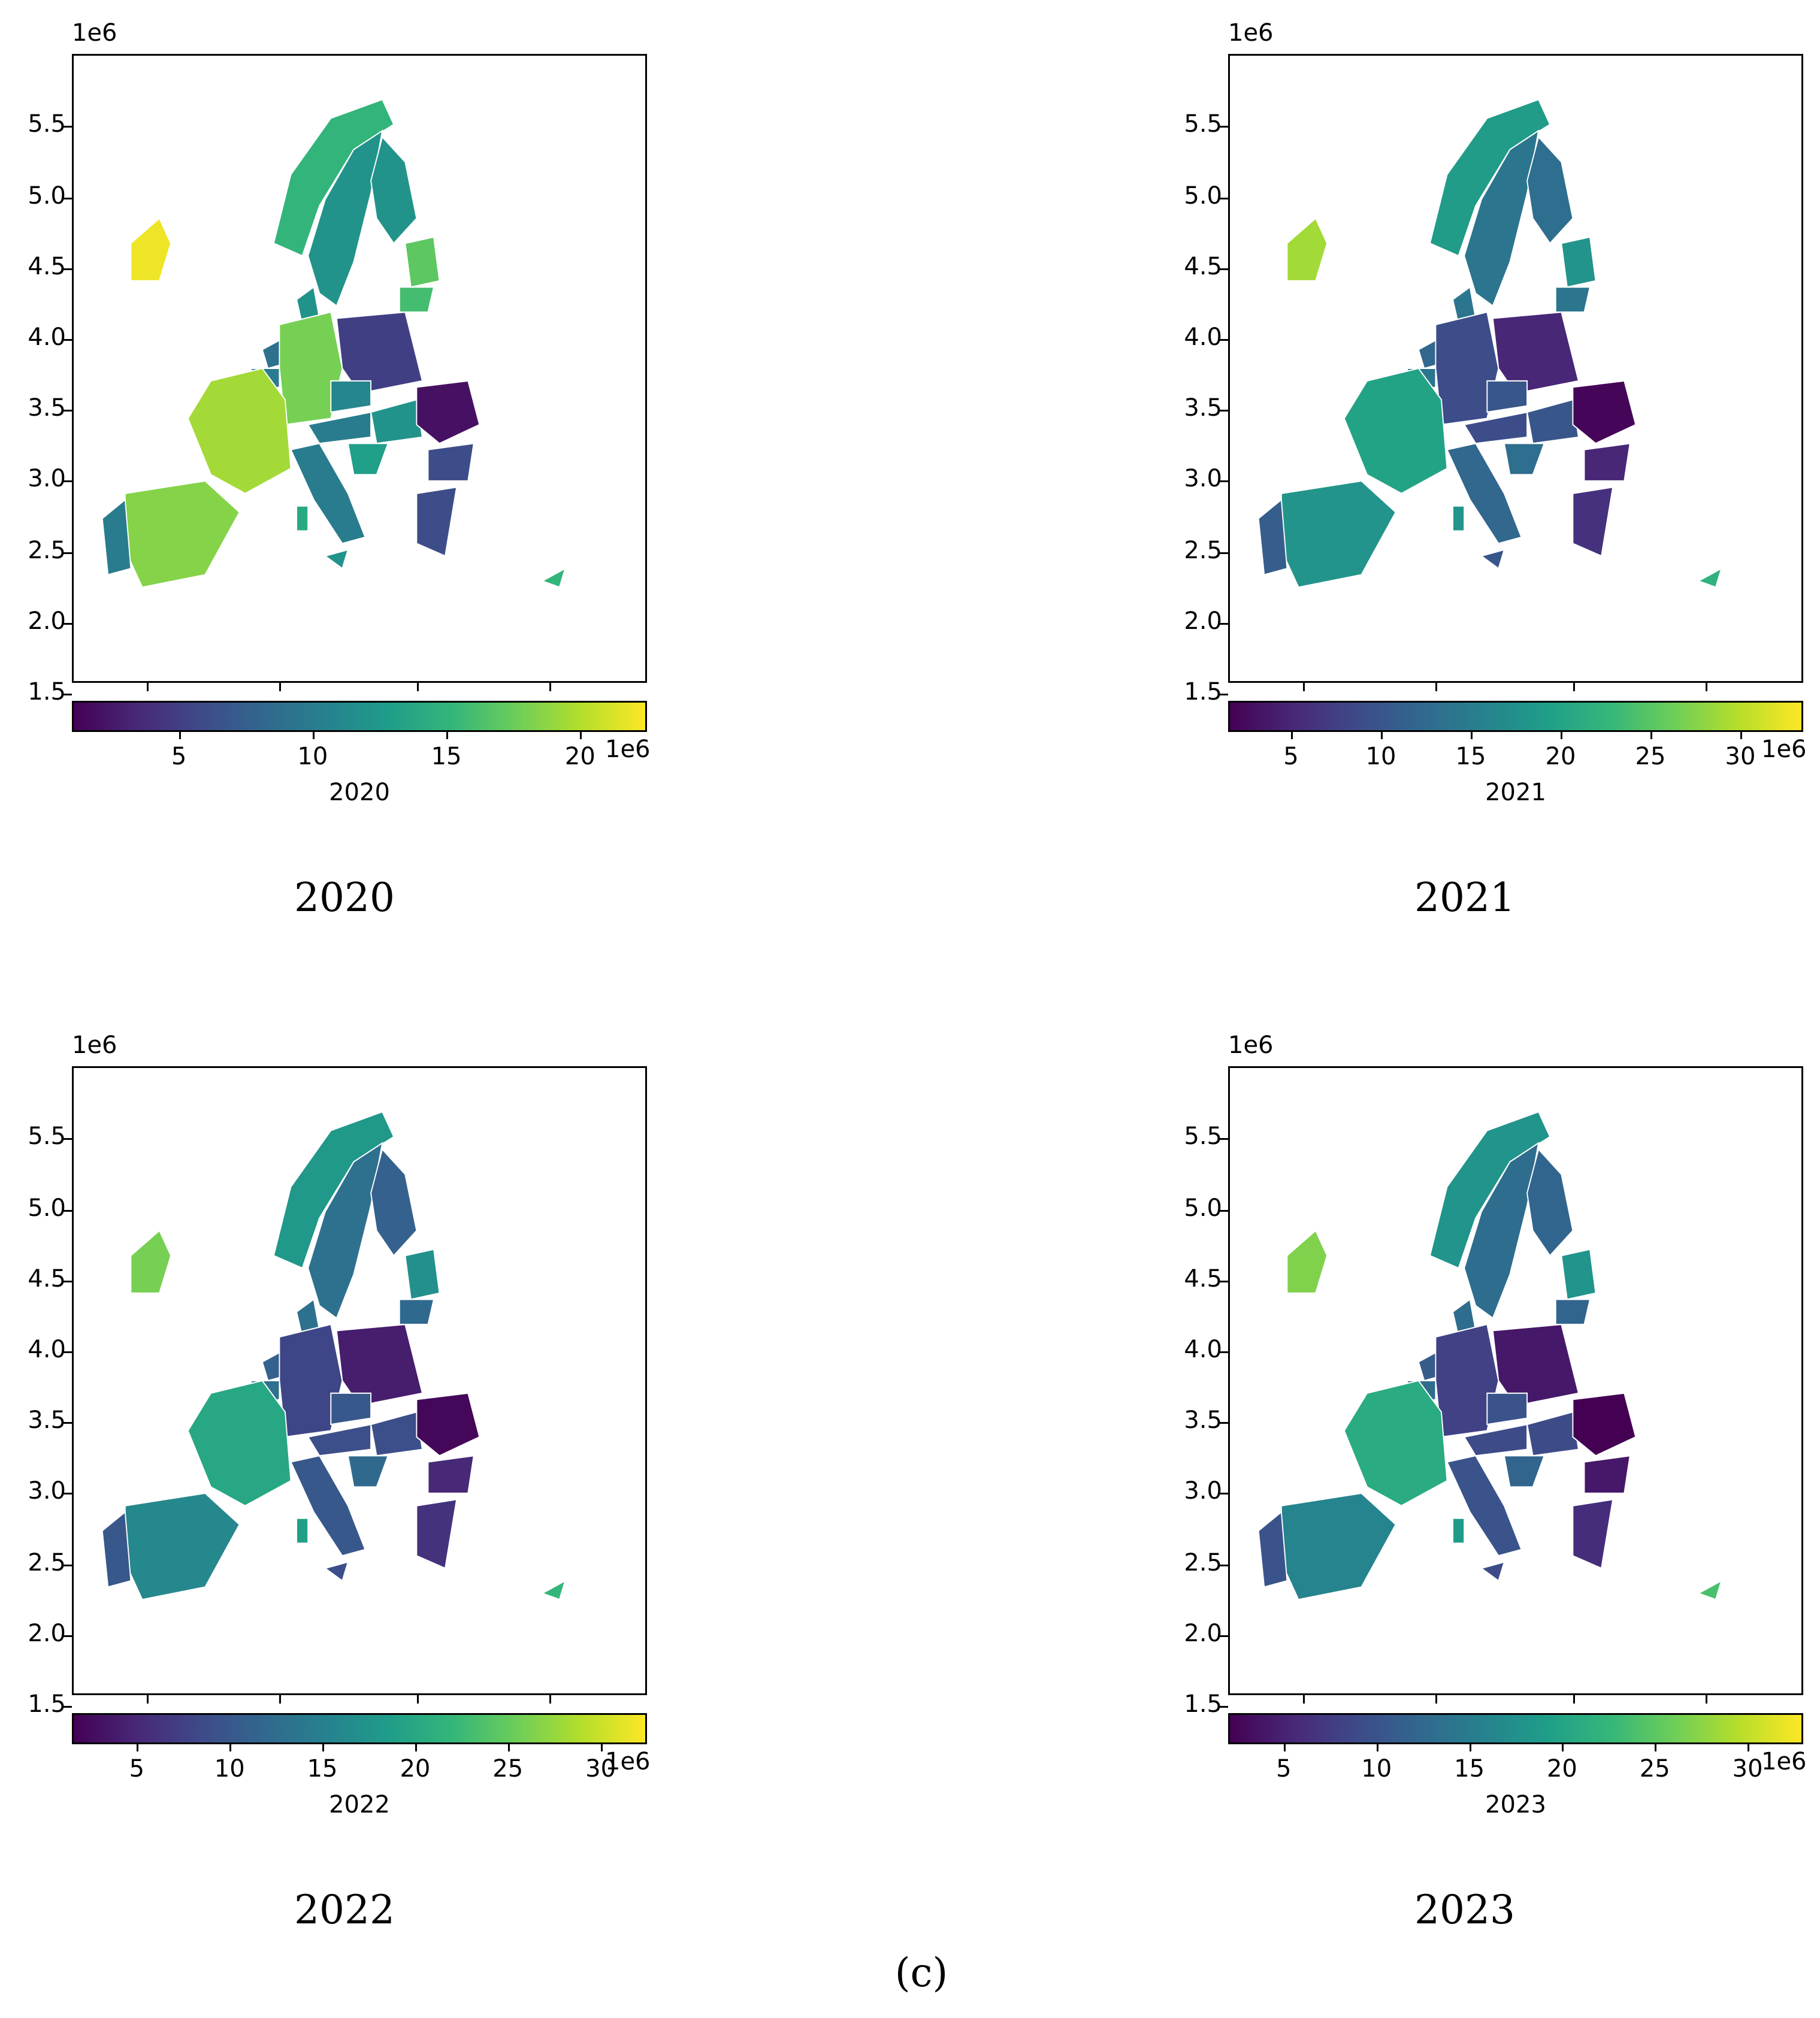 The height and width of the screenshot is (2018, 1820). What do you see at coordinates (1464, 1910) in the screenshot?
I see `panel-caption: 2023` at bounding box center [1464, 1910].